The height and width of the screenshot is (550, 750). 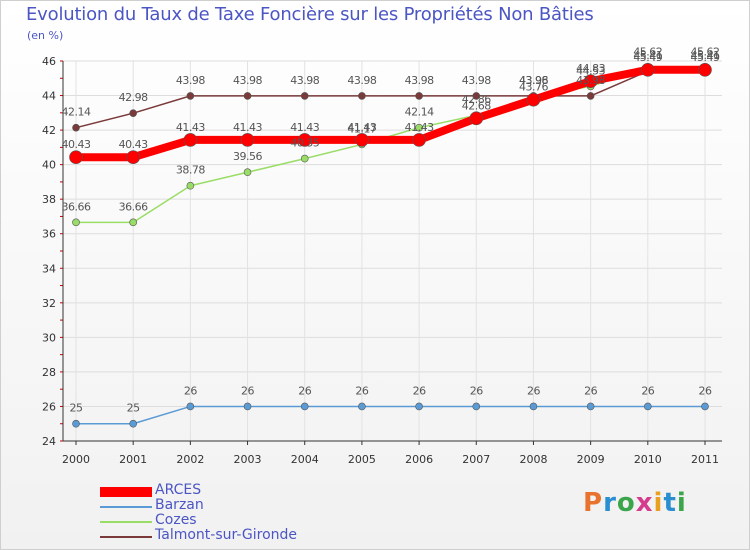 I want to click on y-tick-label: 46, so click(x=49, y=61).